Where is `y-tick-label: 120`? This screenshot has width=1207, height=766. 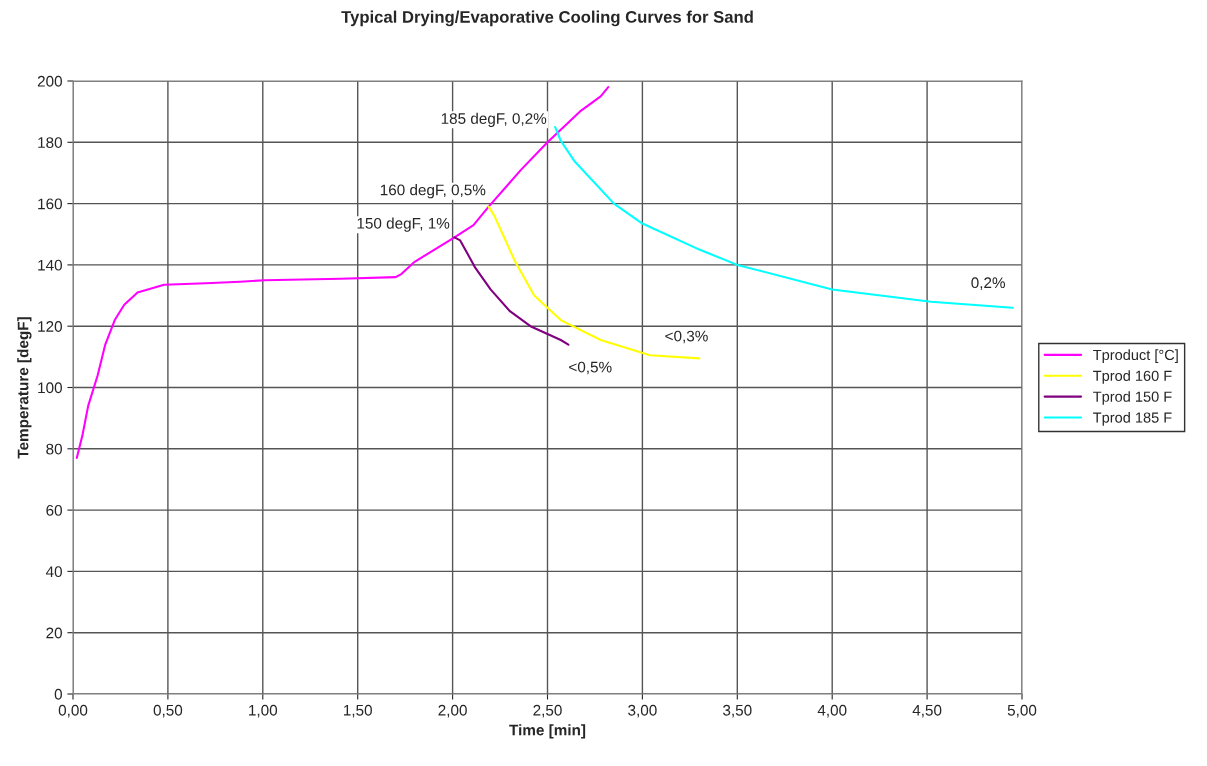
y-tick-label: 120 is located at coordinates (50, 326).